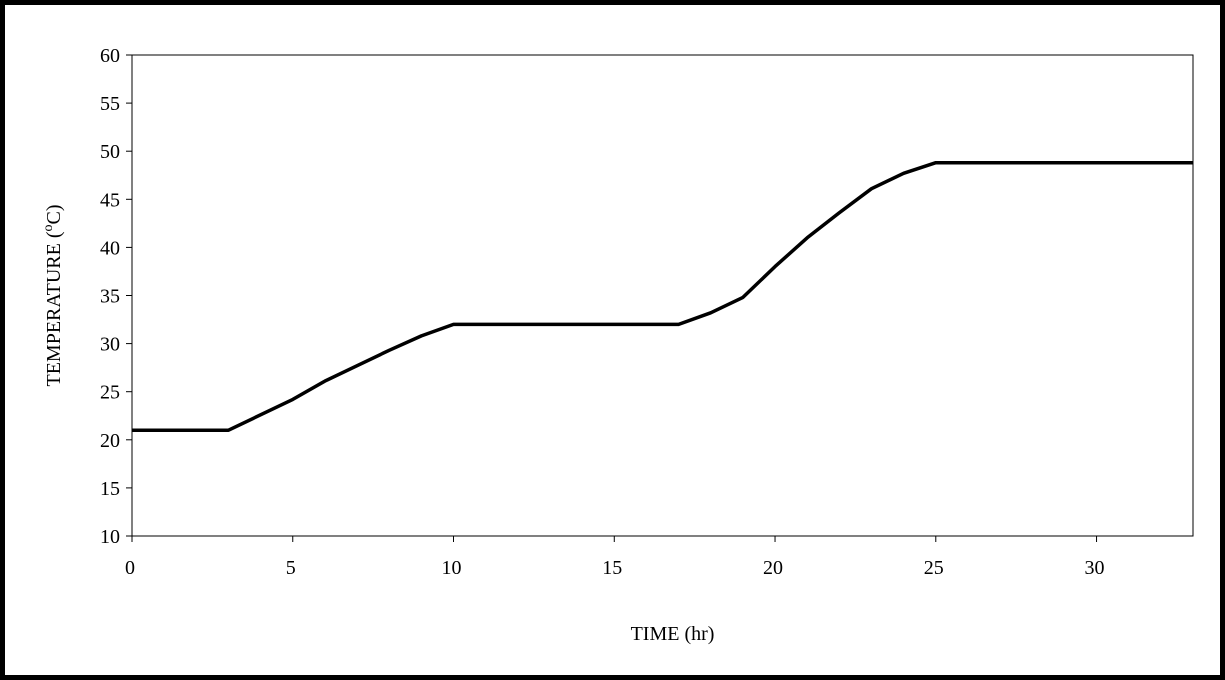 This screenshot has width=1225, height=680. I want to click on y-tick-label: 20, so click(110, 441).